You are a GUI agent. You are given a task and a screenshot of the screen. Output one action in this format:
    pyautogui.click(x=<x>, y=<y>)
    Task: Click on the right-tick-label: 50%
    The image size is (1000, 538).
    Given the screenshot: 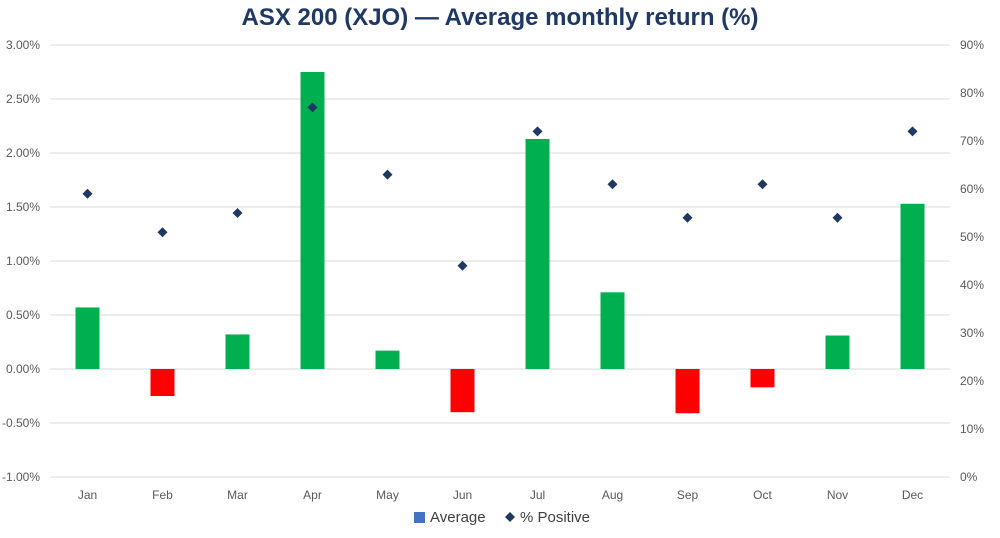 What is the action you would take?
    pyautogui.click(x=972, y=237)
    